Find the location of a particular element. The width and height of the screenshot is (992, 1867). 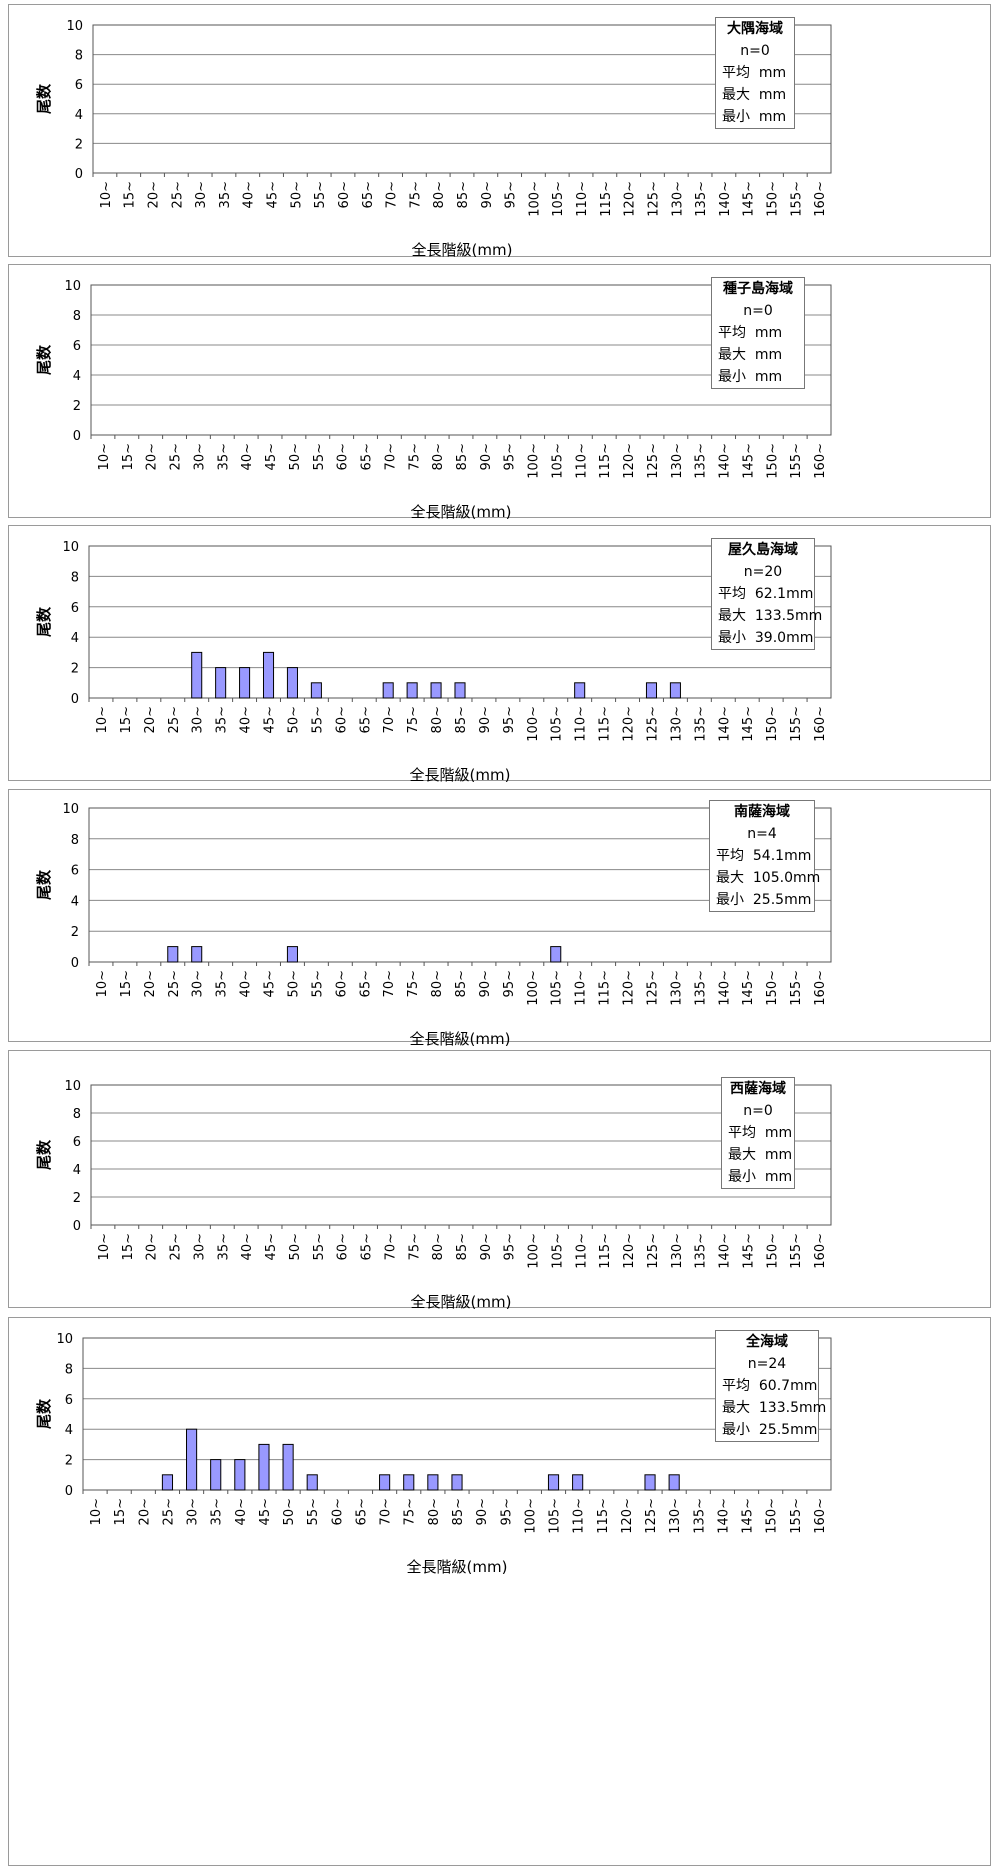

x-tick-label: 95~ is located at coordinates (510, 1246).